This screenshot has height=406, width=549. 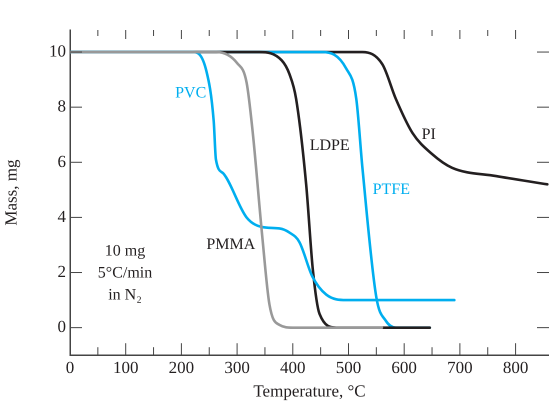 I want to click on x-tick-label: 400, so click(x=293, y=367).